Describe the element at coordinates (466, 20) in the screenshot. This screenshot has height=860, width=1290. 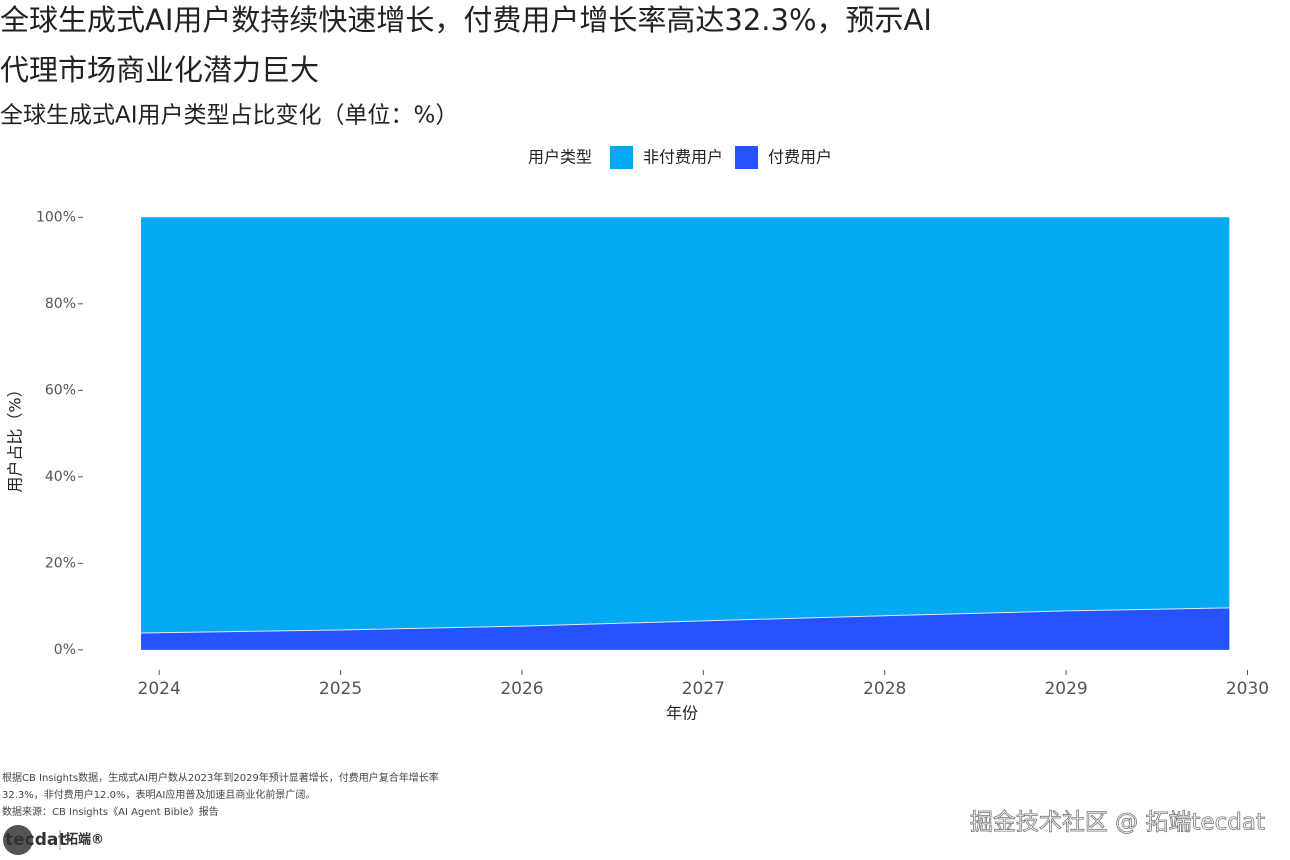
I see `chart-title: 全球生成式AI用户数持续快速增长，付费用户增长率高达32.3%，预示AI` at that location.